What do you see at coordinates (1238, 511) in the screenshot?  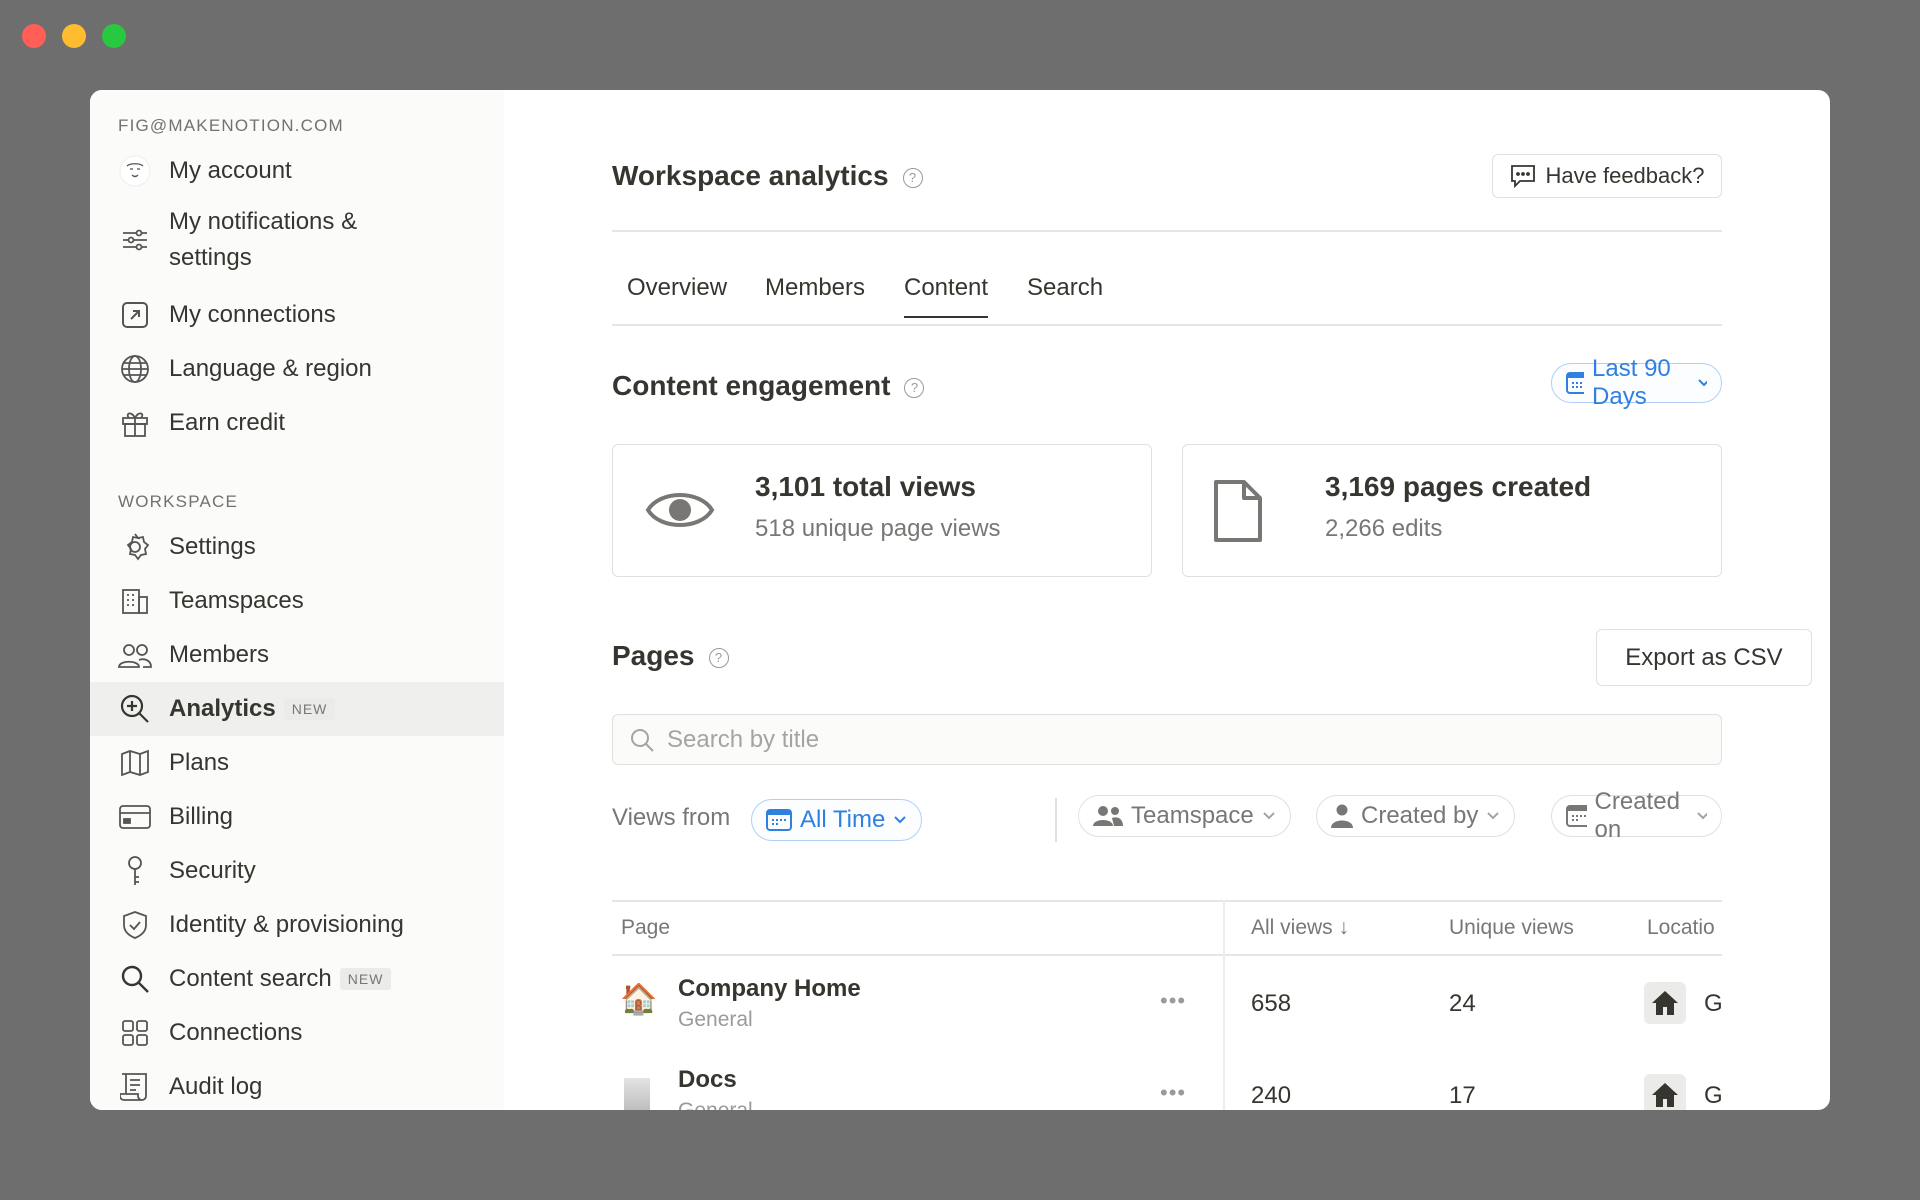 I see `file-icon` at bounding box center [1238, 511].